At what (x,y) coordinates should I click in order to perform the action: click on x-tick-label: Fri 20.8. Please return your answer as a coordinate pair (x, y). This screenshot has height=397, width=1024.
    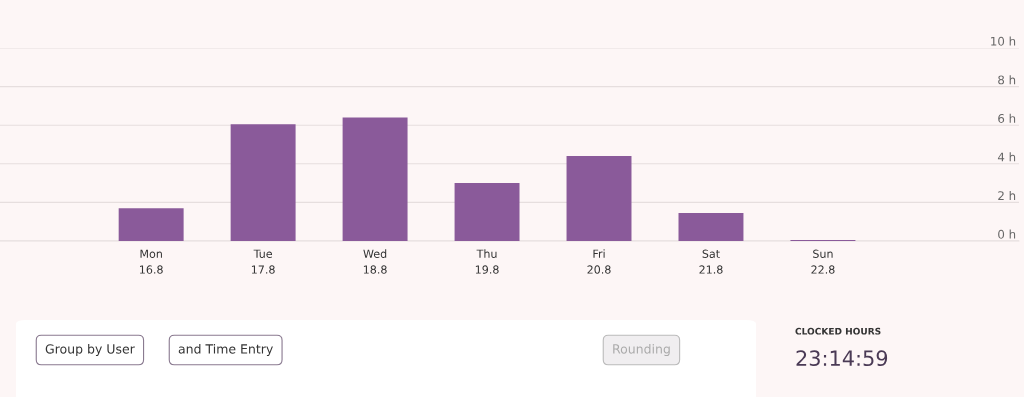
    Looking at the image, I should click on (599, 261).